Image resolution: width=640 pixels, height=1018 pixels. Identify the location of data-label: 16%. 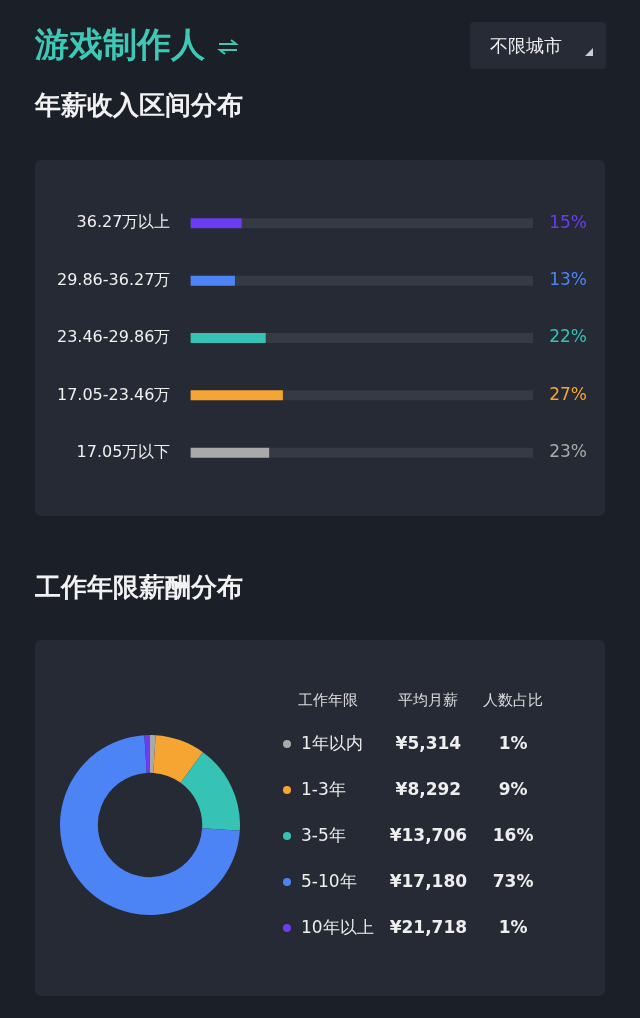
(513, 835).